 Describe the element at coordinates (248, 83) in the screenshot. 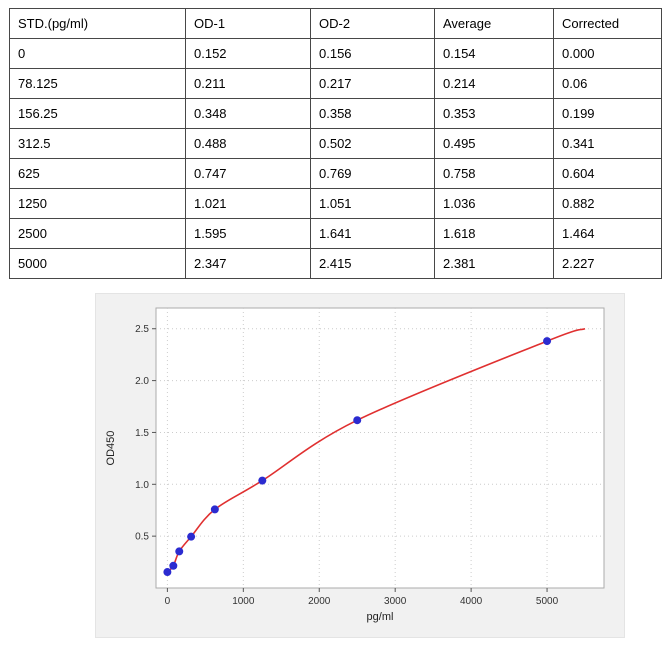

I see `table-cell: 0.211` at that location.